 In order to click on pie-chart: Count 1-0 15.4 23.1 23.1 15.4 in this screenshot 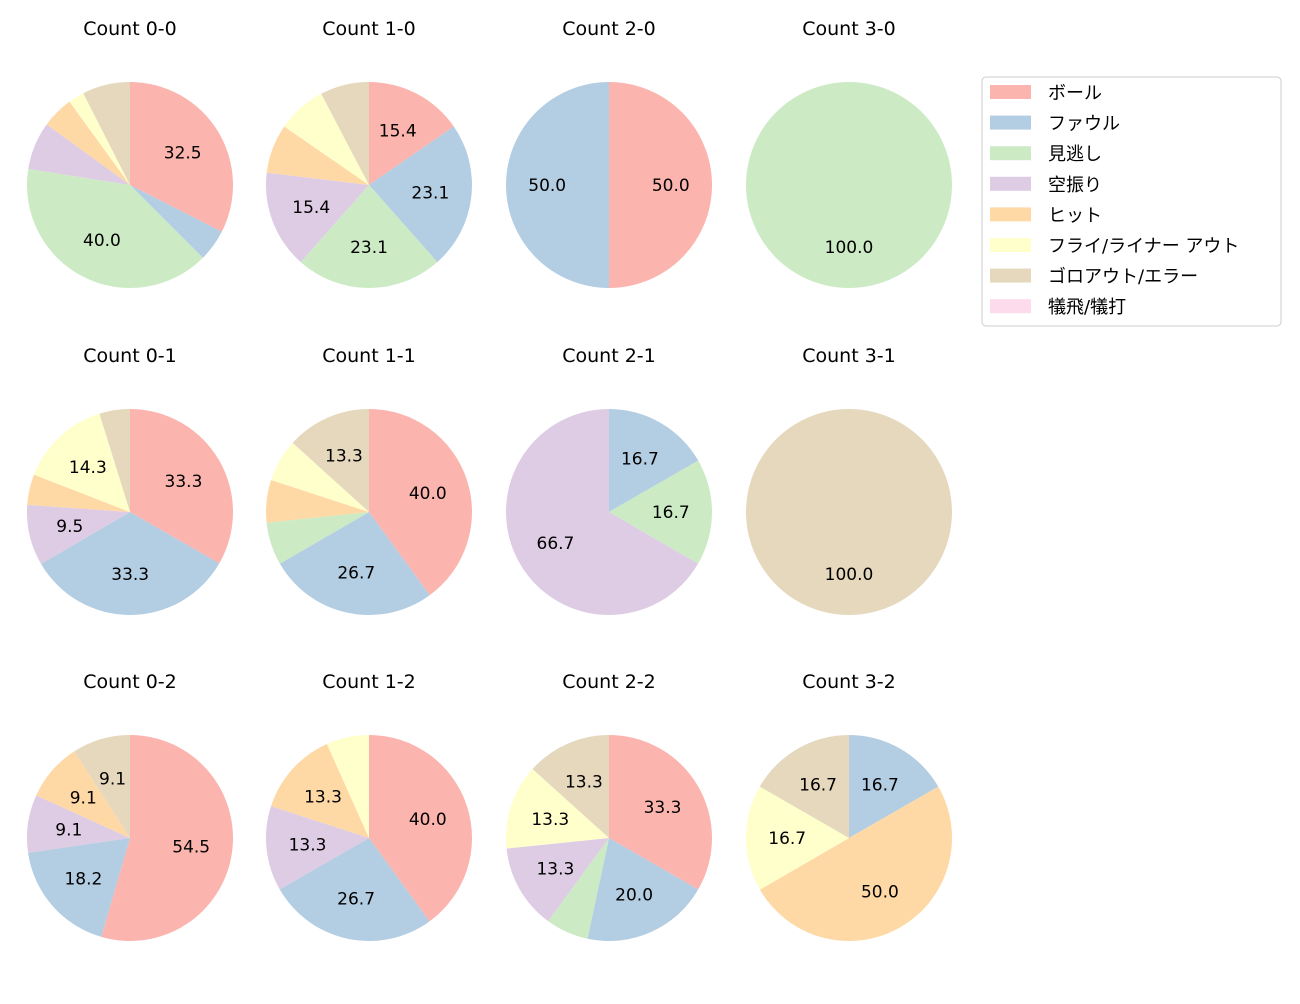, I will do `click(369, 153)`.